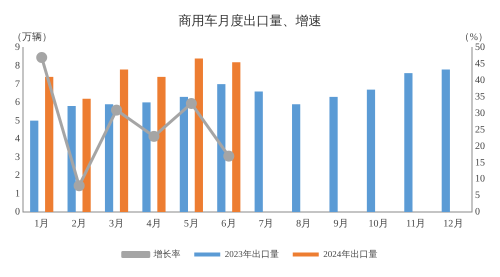 This screenshot has height=277, width=500. What do you see at coordinates (480, 113) in the screenshot?
I see `y2-tick-label: 30` at bounding box center [480, 113].